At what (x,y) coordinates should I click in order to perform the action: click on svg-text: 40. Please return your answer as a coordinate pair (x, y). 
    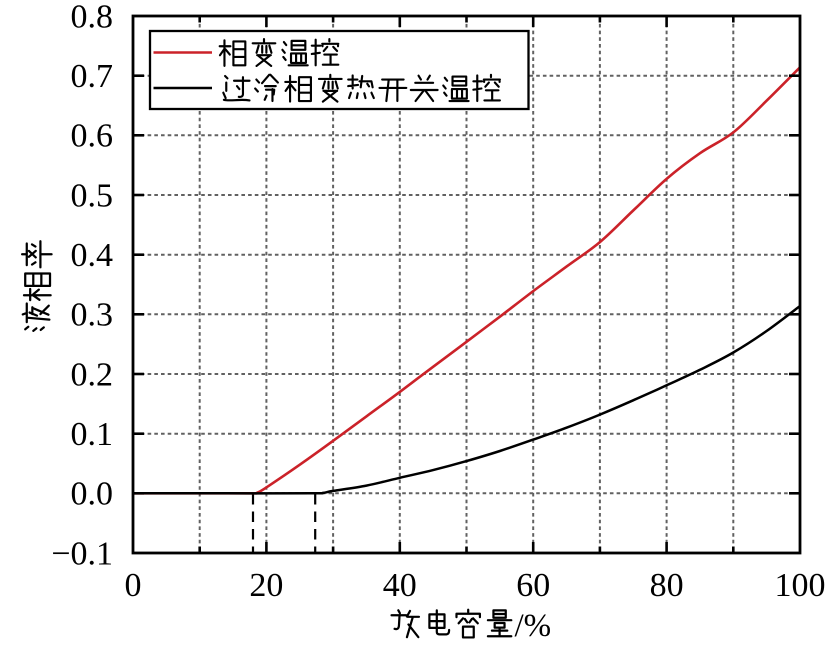
    Looking at the image, I should click on (400, 585).